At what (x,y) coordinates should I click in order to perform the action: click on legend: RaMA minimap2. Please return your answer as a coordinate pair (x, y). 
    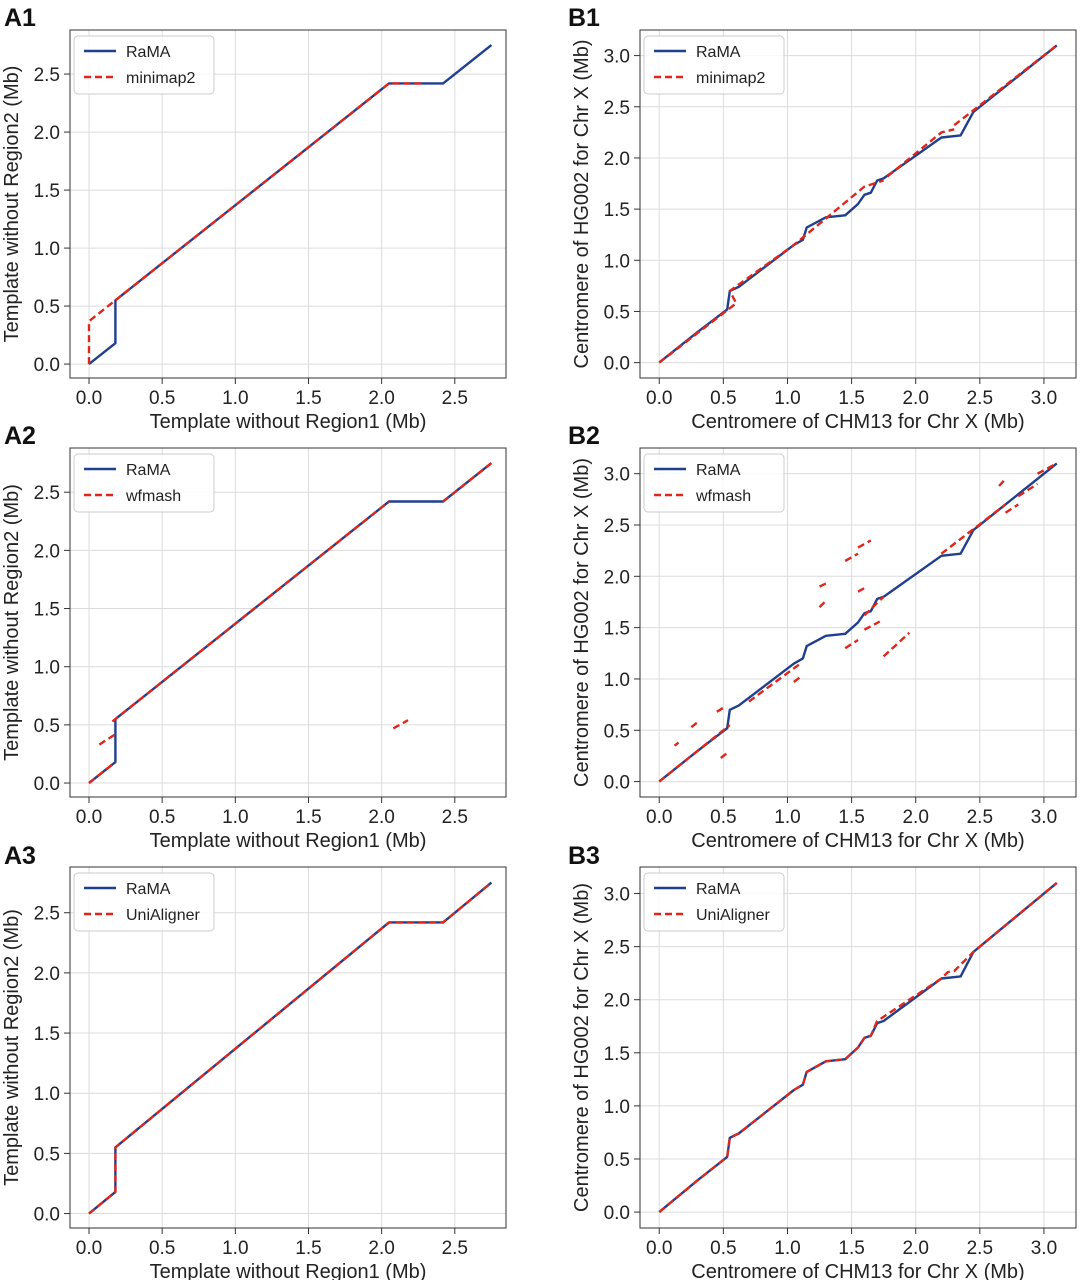
    Looking at the image, I should click on (714, 65).